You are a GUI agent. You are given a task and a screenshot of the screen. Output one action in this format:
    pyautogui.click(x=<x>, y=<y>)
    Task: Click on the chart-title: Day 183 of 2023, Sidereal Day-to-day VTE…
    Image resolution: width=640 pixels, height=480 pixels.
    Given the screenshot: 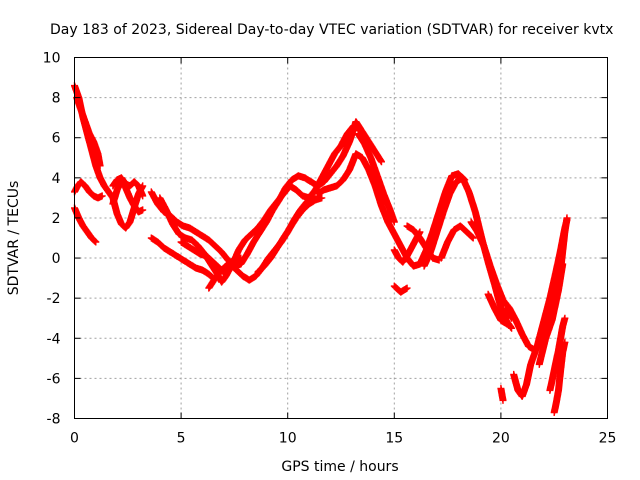 What is the action you would take?
    pyautogui.click(x=331, y=30)
    